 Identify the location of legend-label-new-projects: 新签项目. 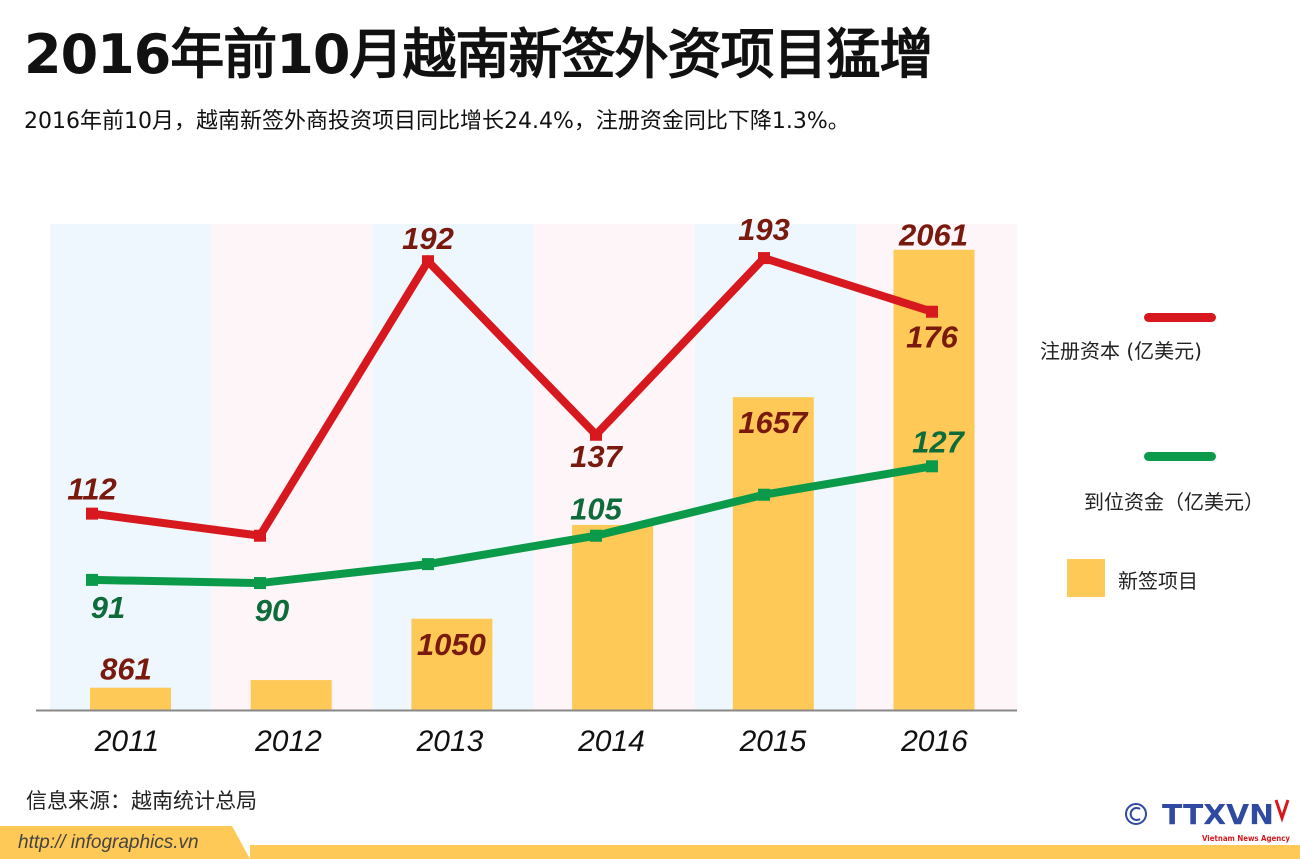
(1158, 581).